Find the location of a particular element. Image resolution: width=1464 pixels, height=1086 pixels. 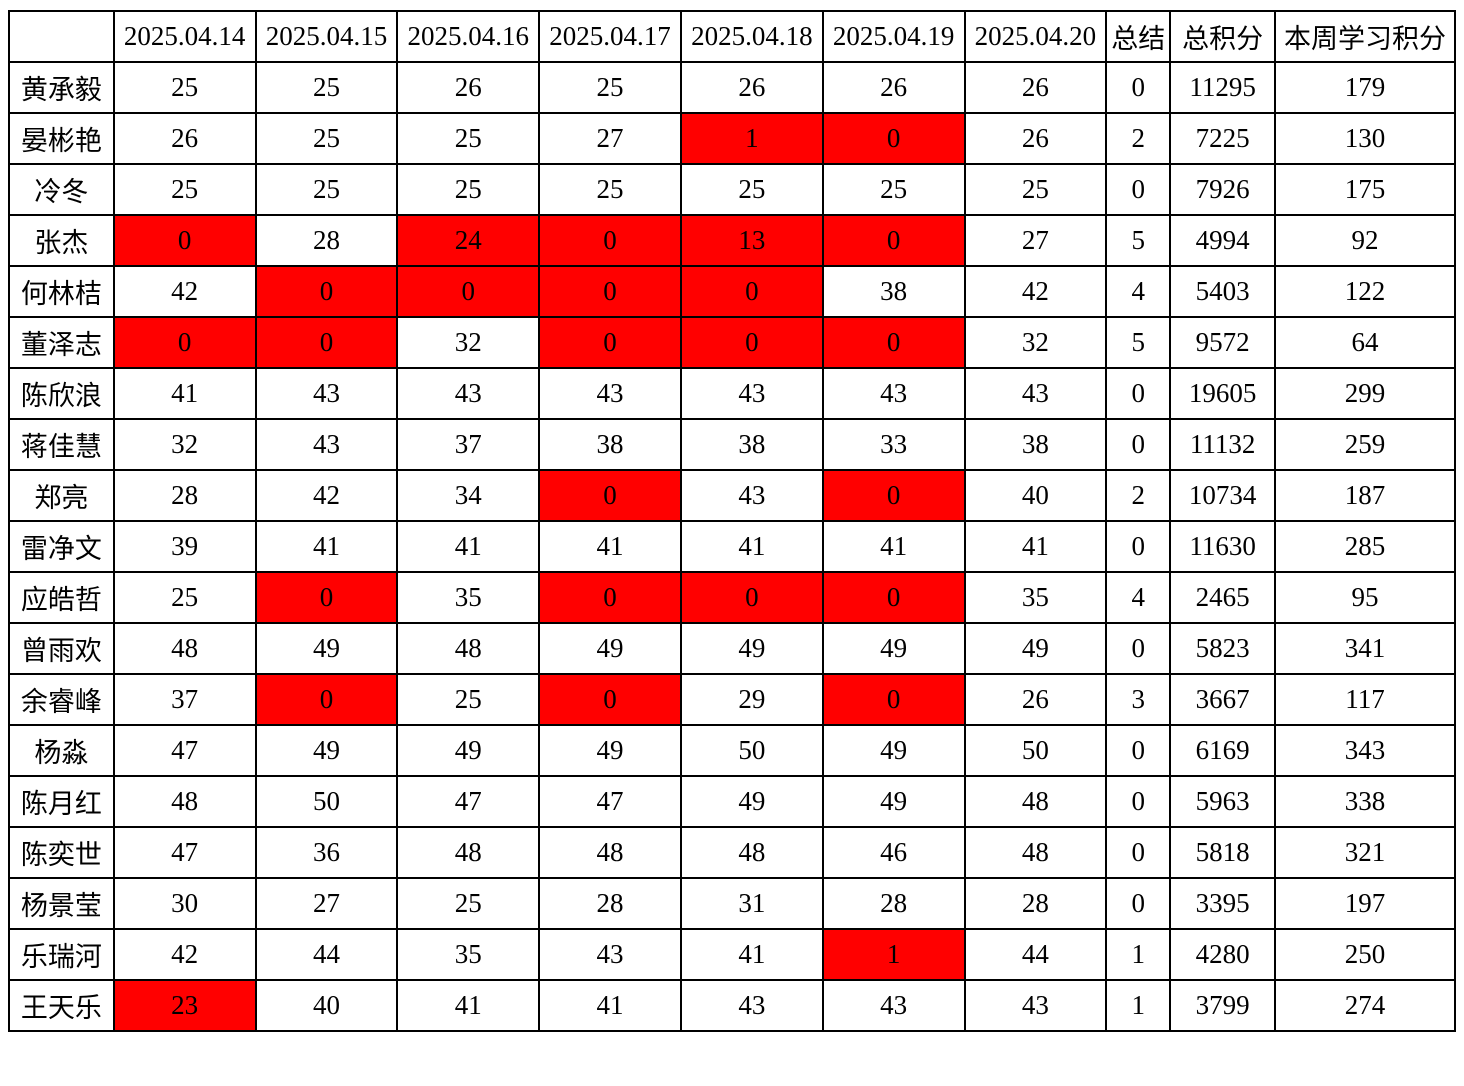

student-name-cell: 郑亮 is located at coordinates (61, 495).